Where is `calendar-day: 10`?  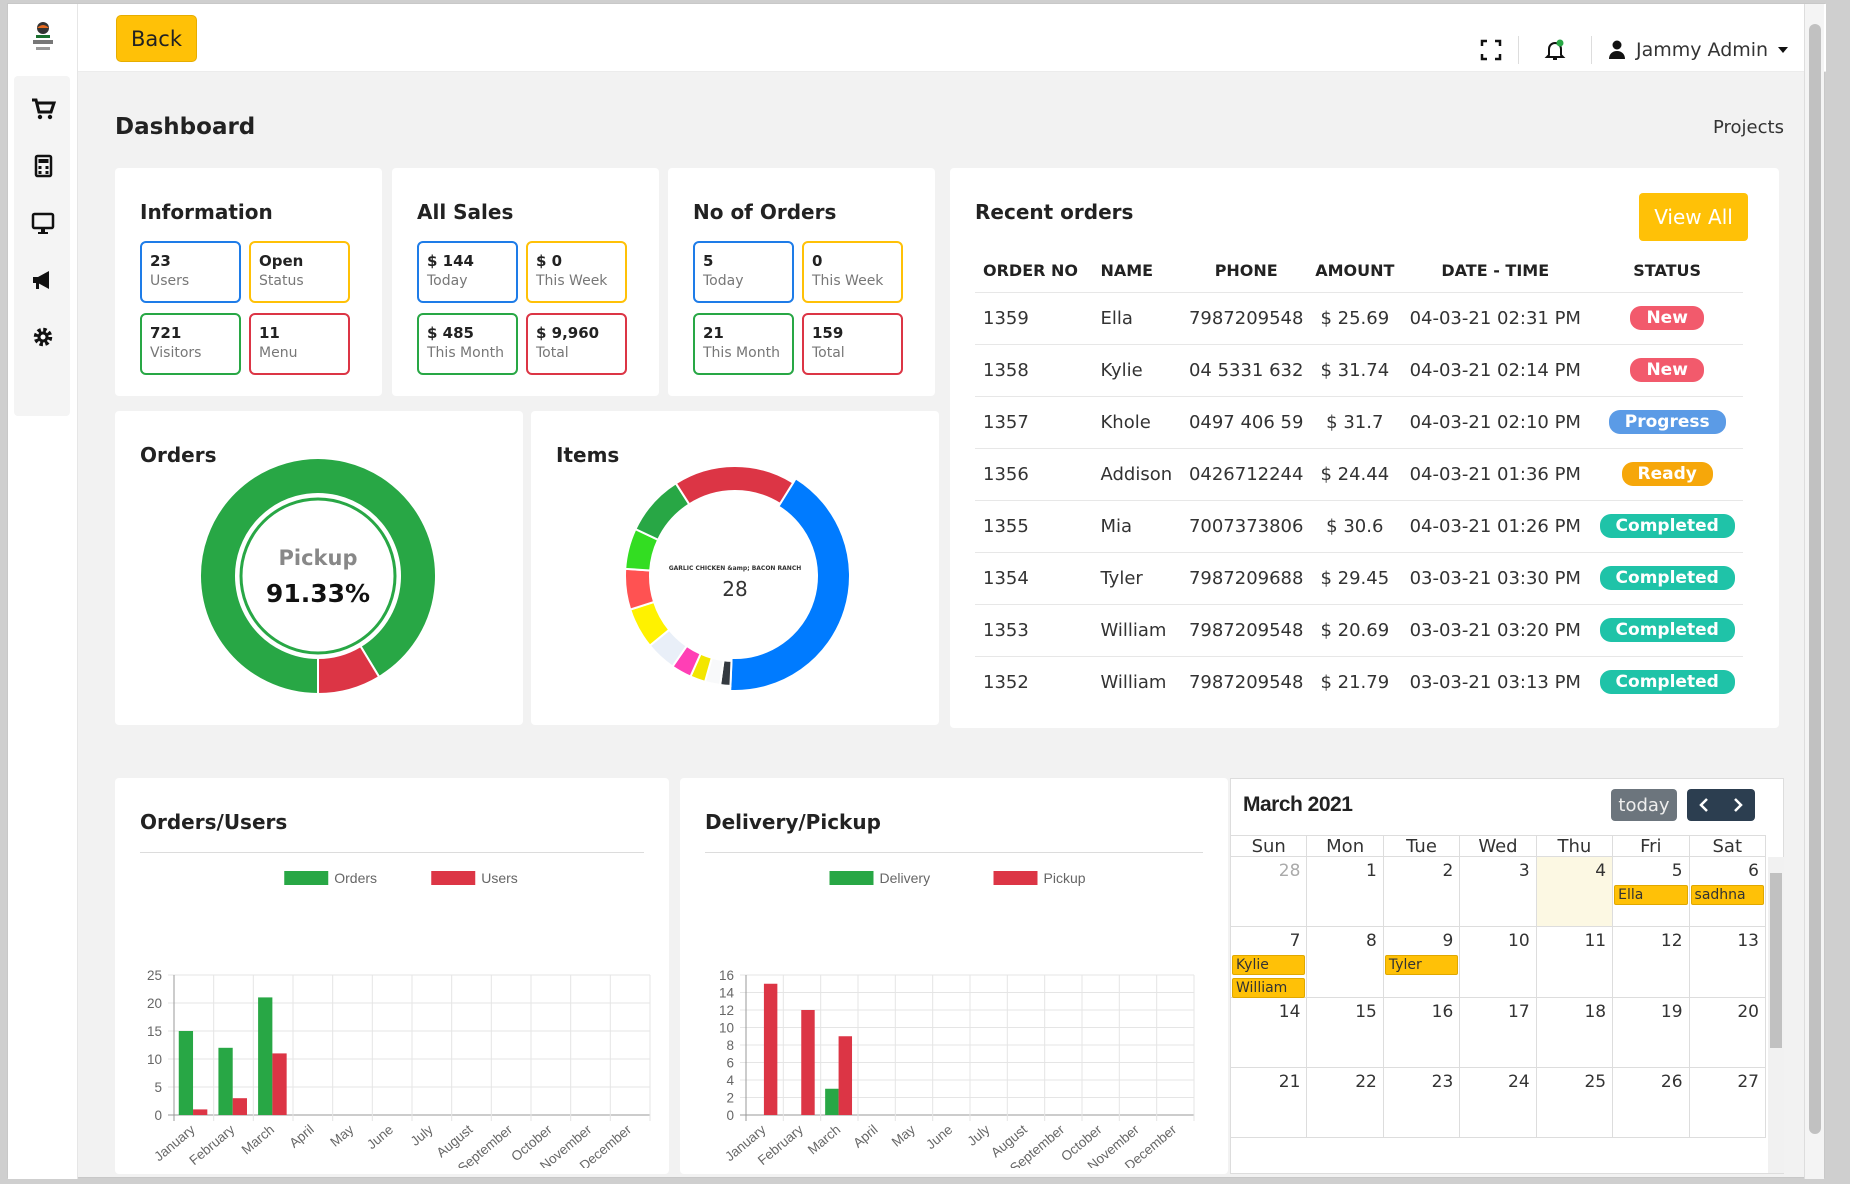 calendar-day: 10 is located at coordinates (1498, 962).